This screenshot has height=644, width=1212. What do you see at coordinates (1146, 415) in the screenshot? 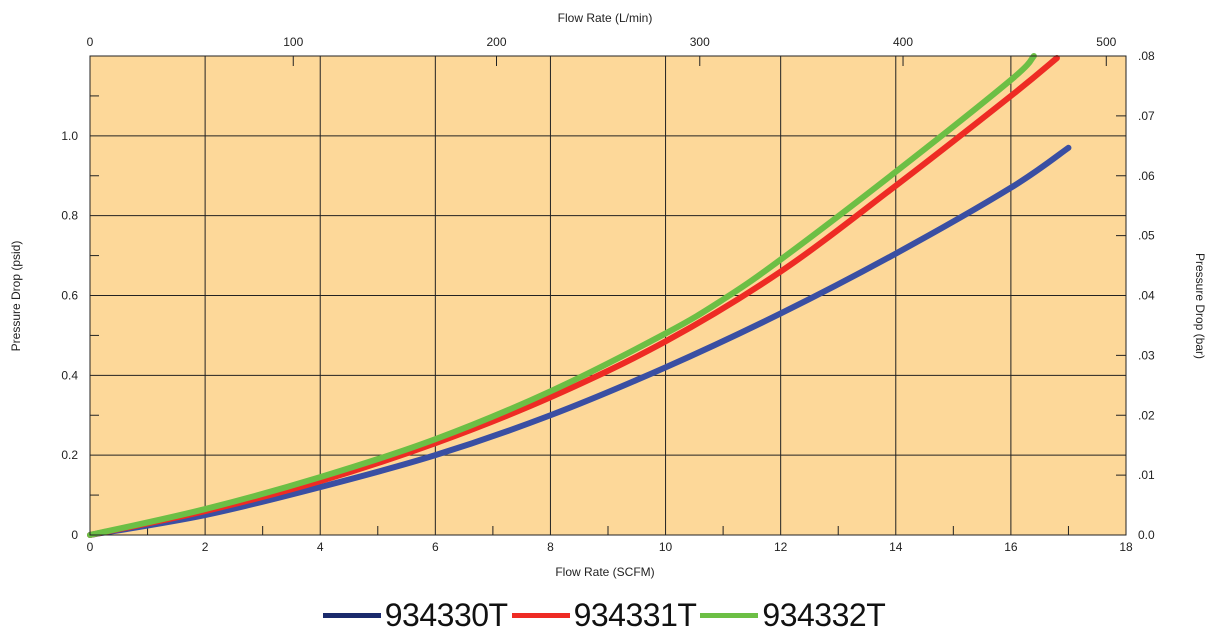
I see `y2-tick-label: .02` at bounding box center [1146, 415].